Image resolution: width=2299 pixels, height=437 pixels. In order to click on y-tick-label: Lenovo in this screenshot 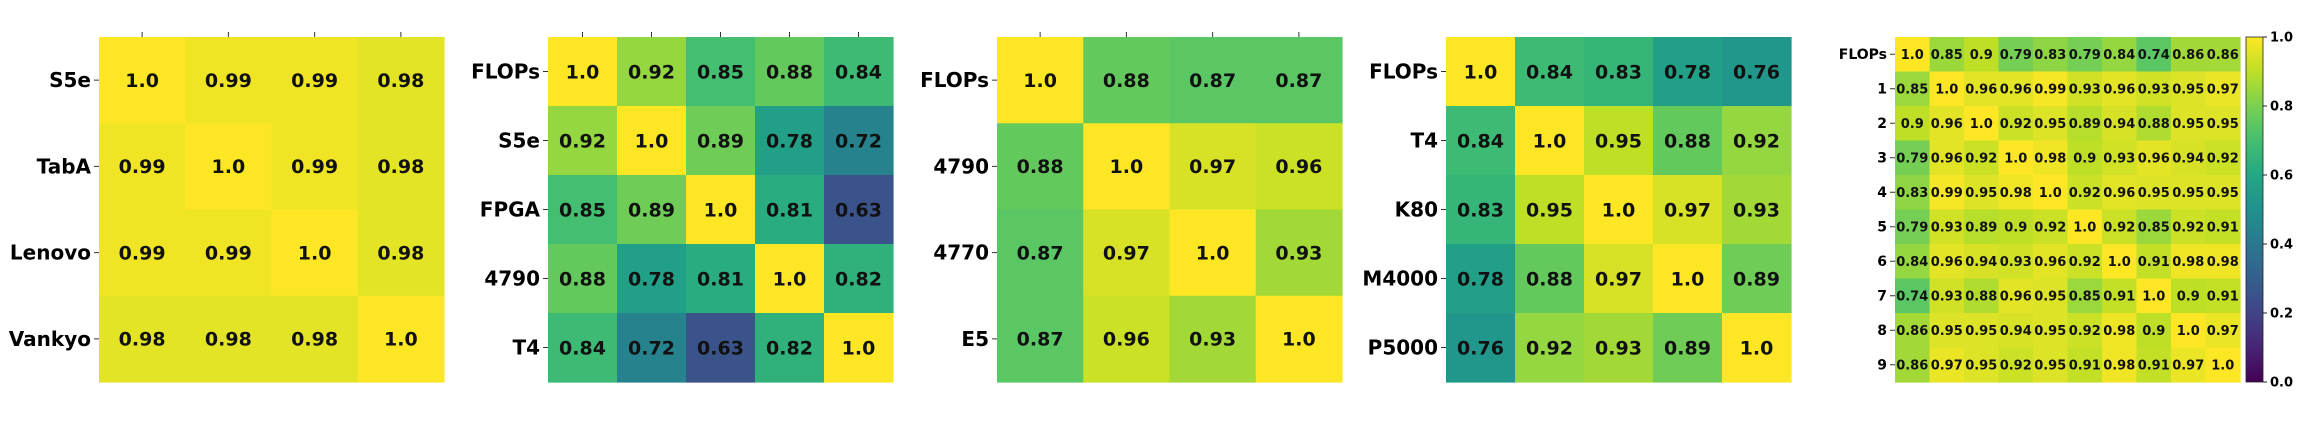, I will do `click(50, 253)`.